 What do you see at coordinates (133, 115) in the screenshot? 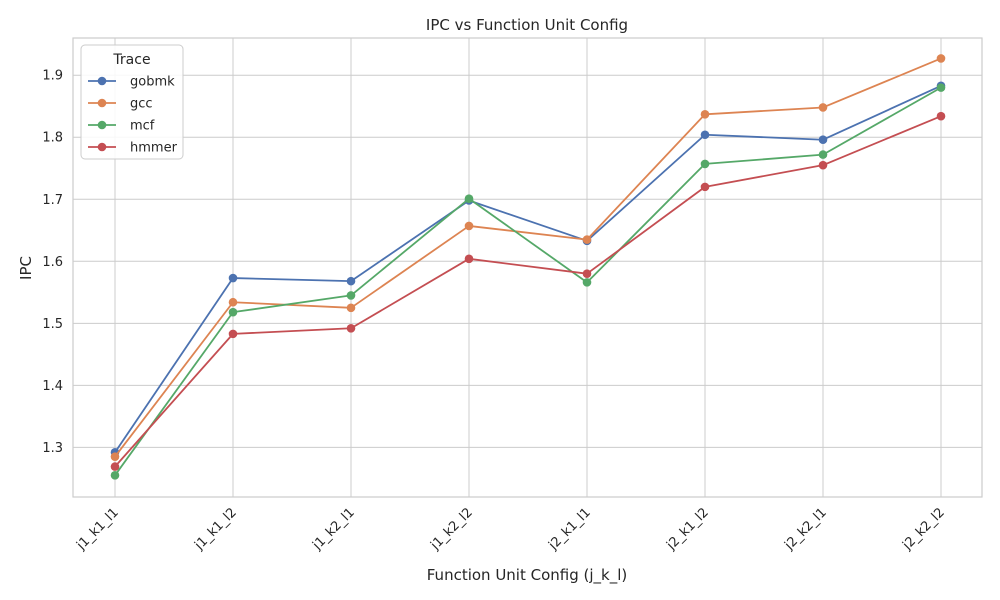
I see `legend-items: gobmk gcc mcf hmmer` at bounding box center [133, 115].